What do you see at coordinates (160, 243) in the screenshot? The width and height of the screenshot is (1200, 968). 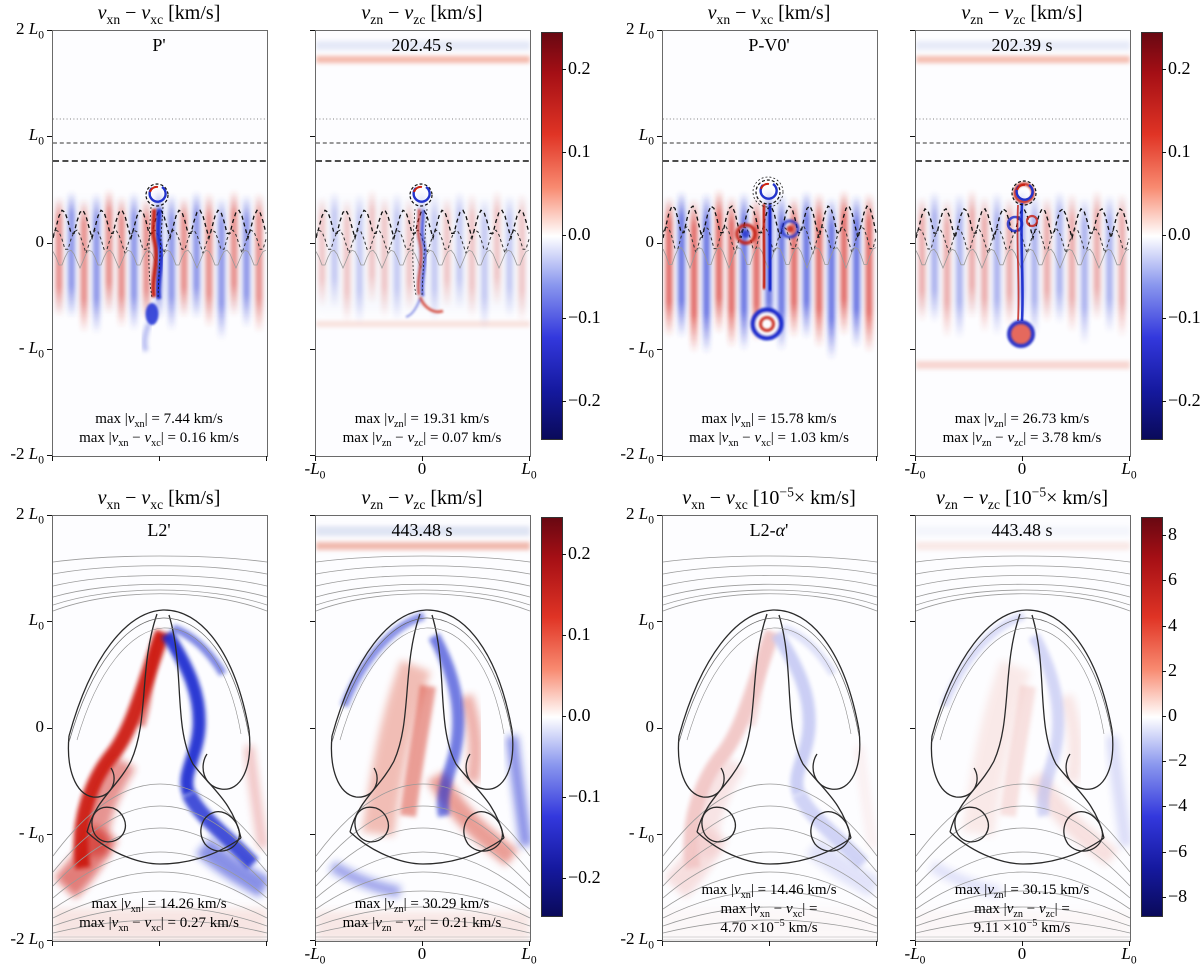 I see `plot-P-vx` at bounding box center [160, 243].